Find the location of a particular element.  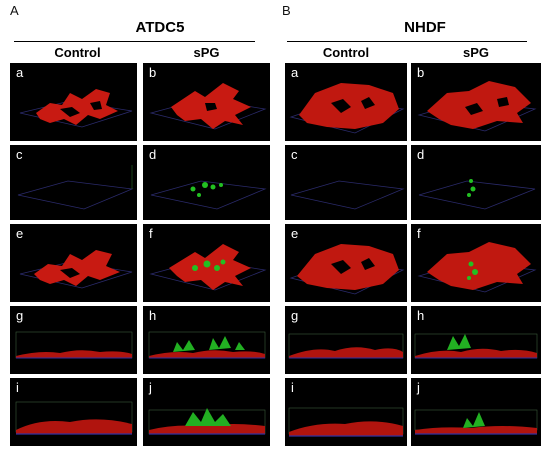

panel-label-b: B is located at coordinates (286, 10).